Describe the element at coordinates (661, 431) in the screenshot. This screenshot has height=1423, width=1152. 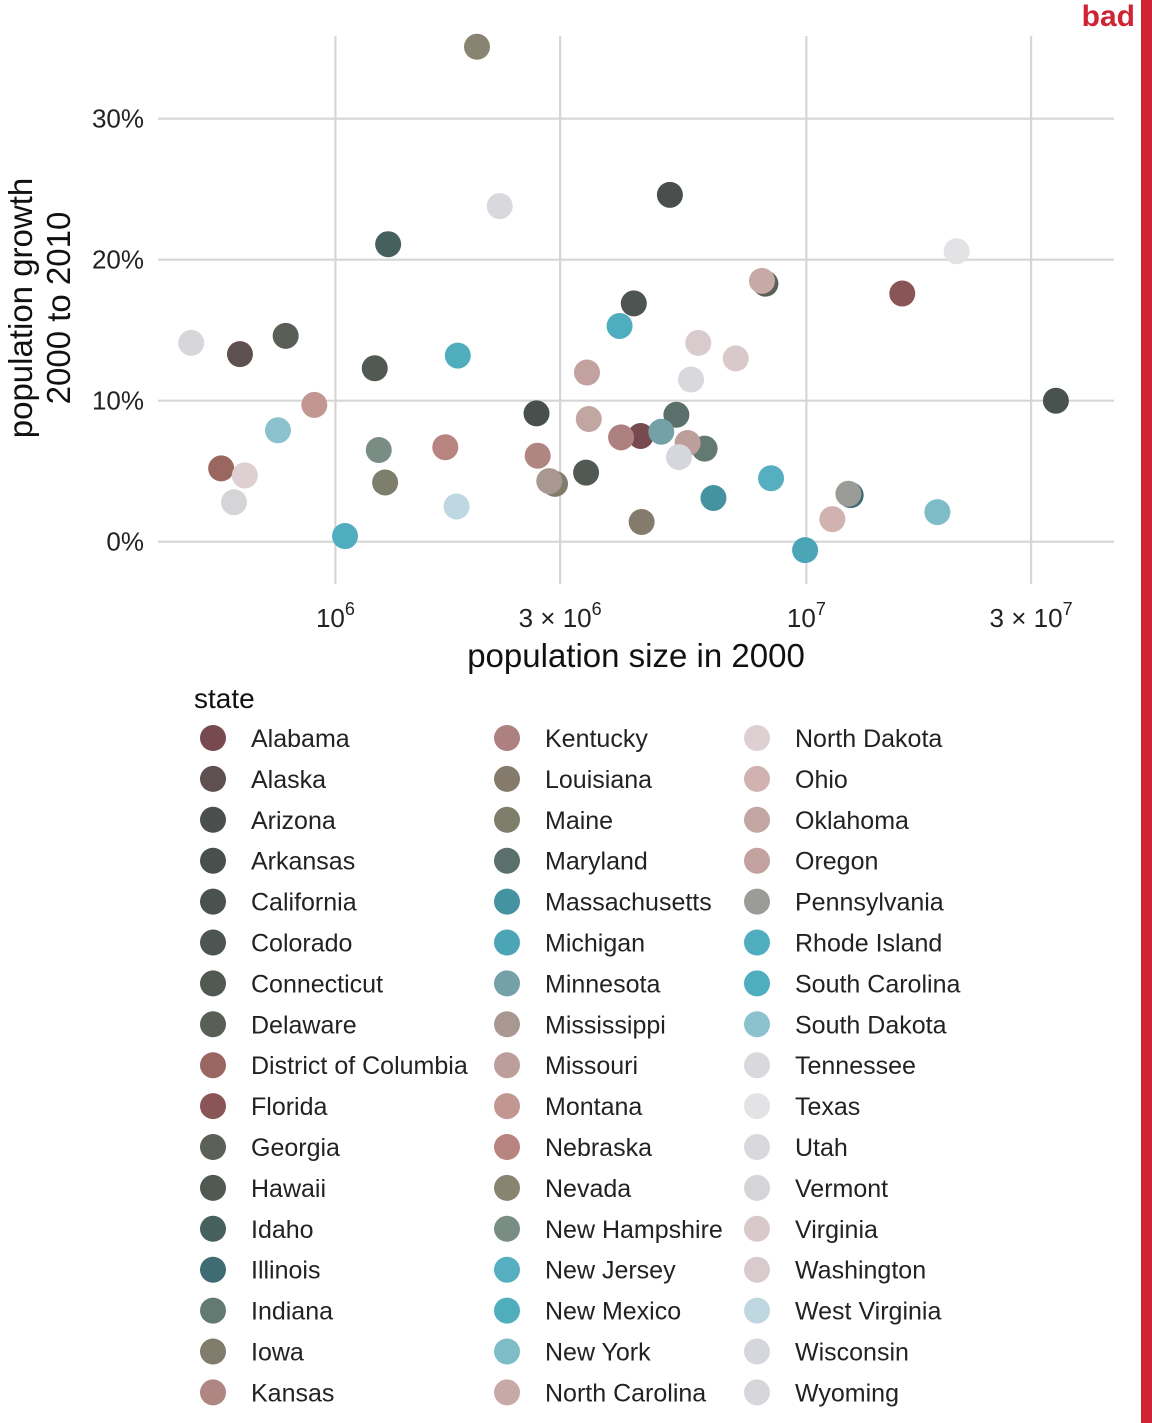
I see `scatter-point: Minnesota` at that location.